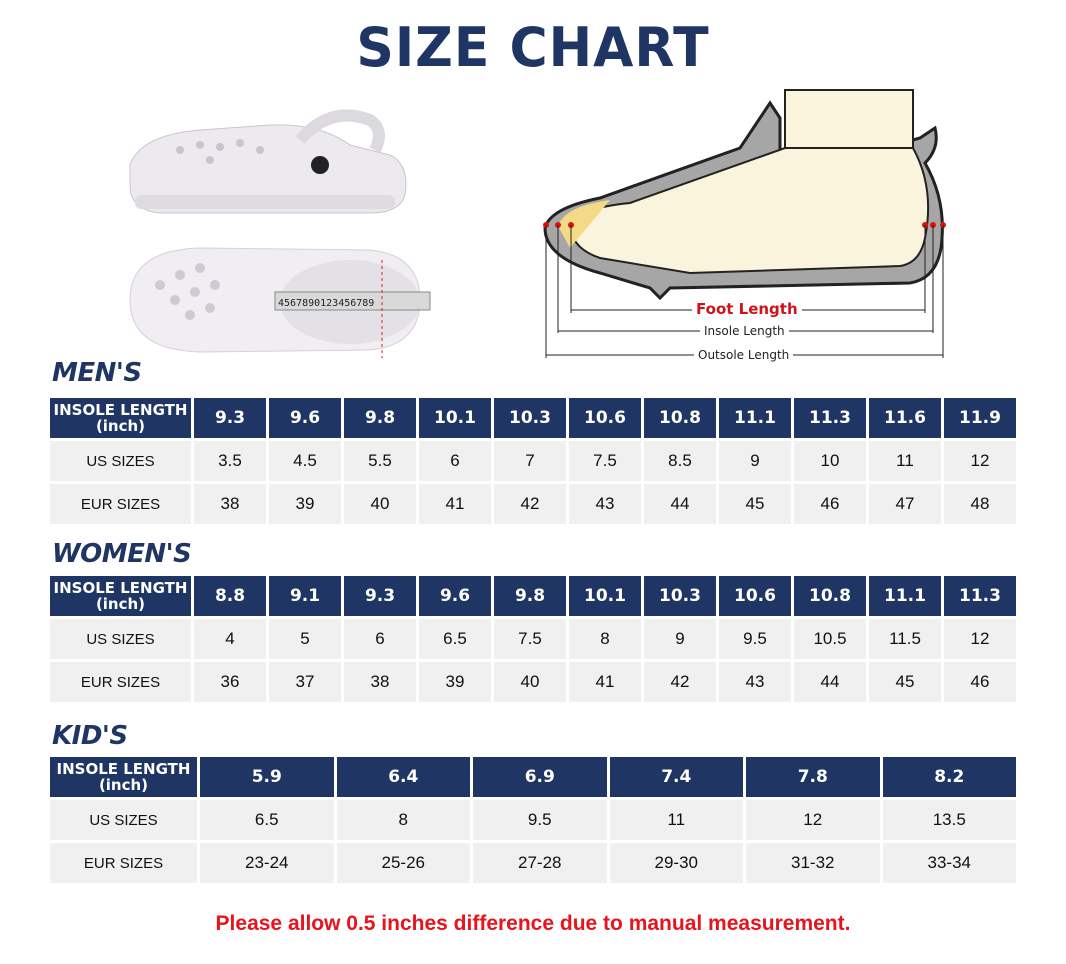 This screenshot has height=964, width=1066. Describe the element at coordinates (326, 303) in the screenshot. I see `svg-text: 4567890123456789` at that location.